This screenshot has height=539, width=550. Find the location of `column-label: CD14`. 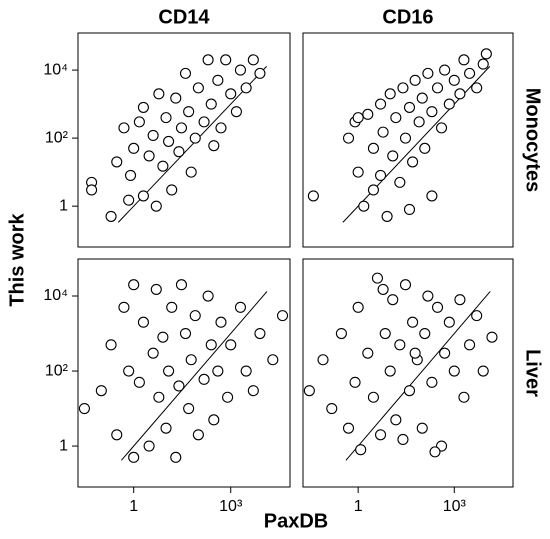

column-label: CD14 is located at coordinates (184, 17).